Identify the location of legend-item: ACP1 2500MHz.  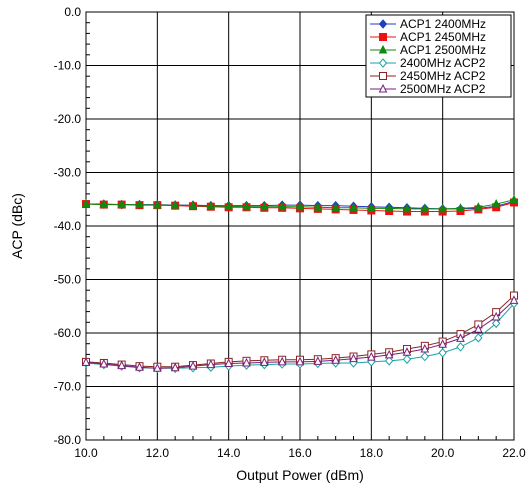
(428, 50).